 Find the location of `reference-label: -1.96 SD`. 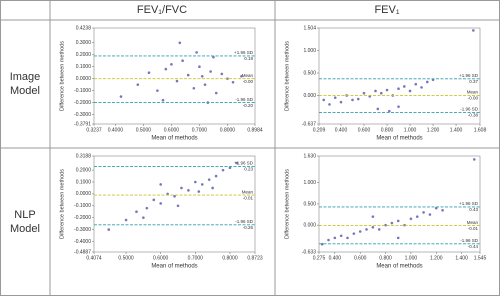

reference-label: -1.96 SD is located at coordinates (469, 240).